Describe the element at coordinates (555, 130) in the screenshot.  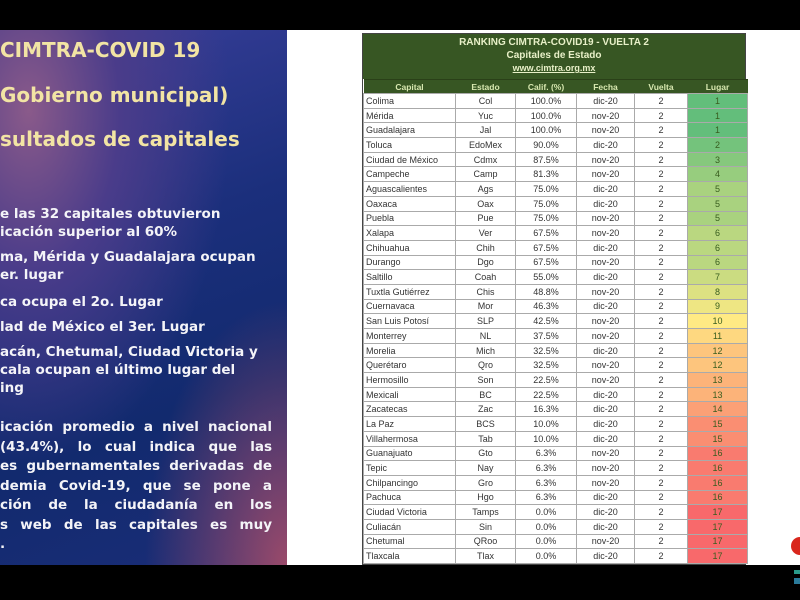
I see `table-row: Guadalajara Jal 100.0% nov-20 2 1` at that location.